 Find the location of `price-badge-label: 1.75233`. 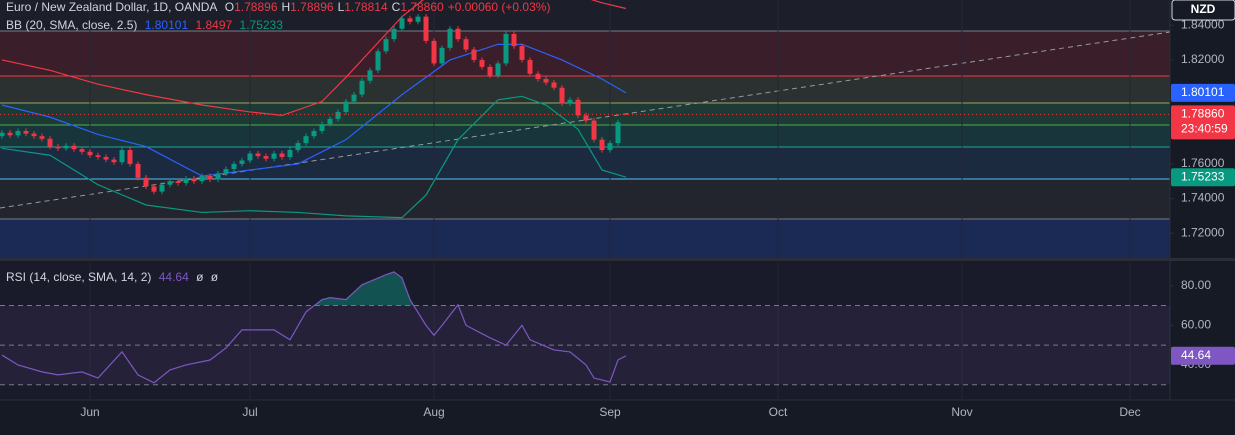

price-badge-label: 1.75233 is located at coordinates (1203, 176).